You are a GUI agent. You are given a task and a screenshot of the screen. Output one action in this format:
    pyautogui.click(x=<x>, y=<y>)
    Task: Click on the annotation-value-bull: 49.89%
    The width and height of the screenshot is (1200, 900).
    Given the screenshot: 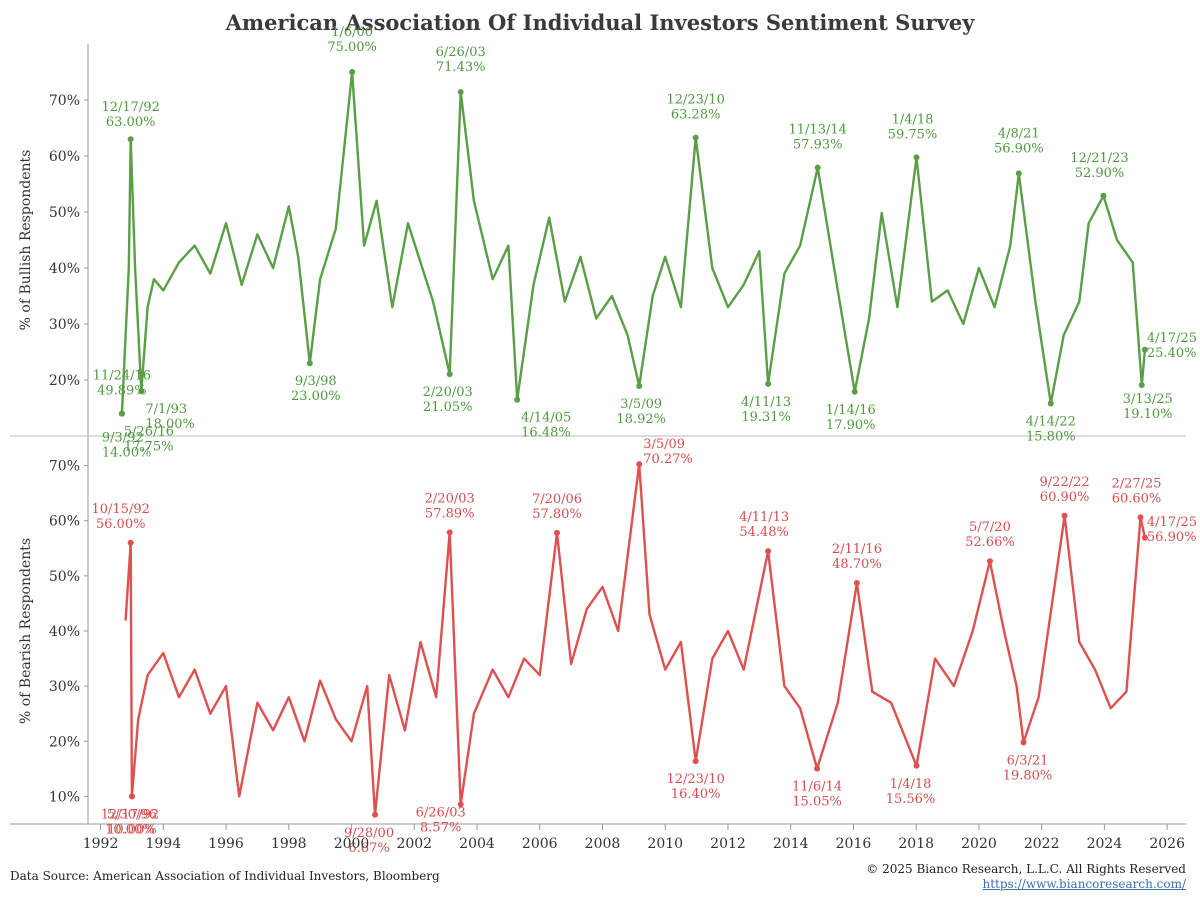 What is the action you would take?
    pyautogui.click(x=122, y=391)
    